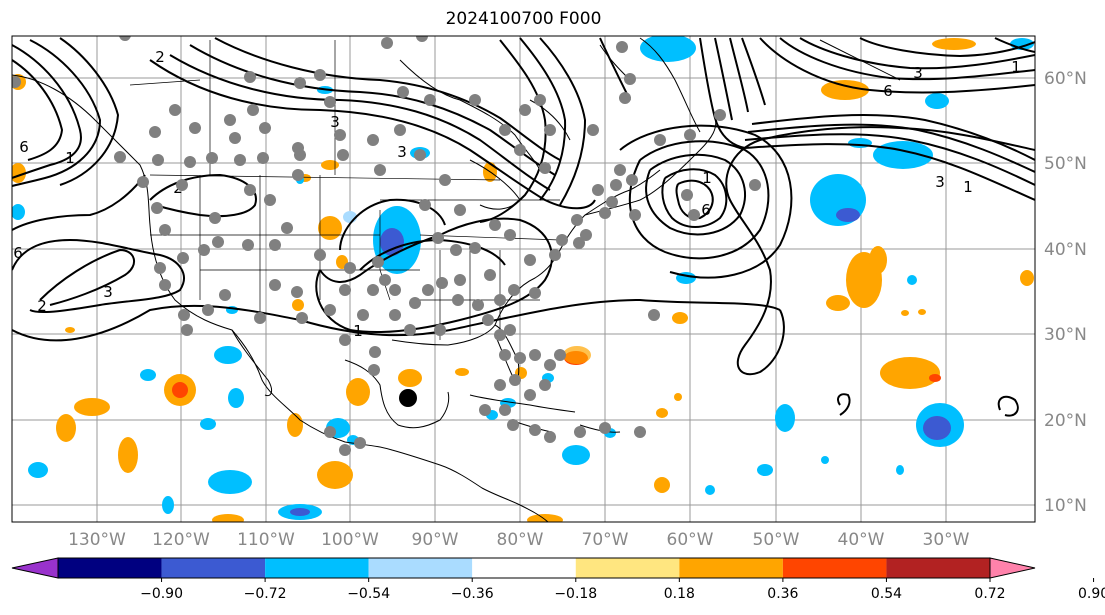  What do you see at coordinates (265, 594) in the screenshot?
I see `colorbar-tick-label: −0.72` at bounding box center [265, 594].